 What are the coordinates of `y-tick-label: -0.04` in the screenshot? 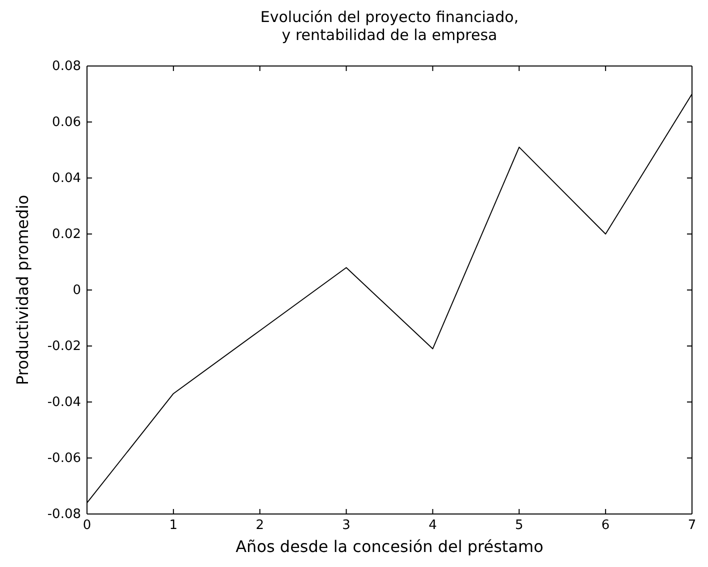 It's located at (64, 402).